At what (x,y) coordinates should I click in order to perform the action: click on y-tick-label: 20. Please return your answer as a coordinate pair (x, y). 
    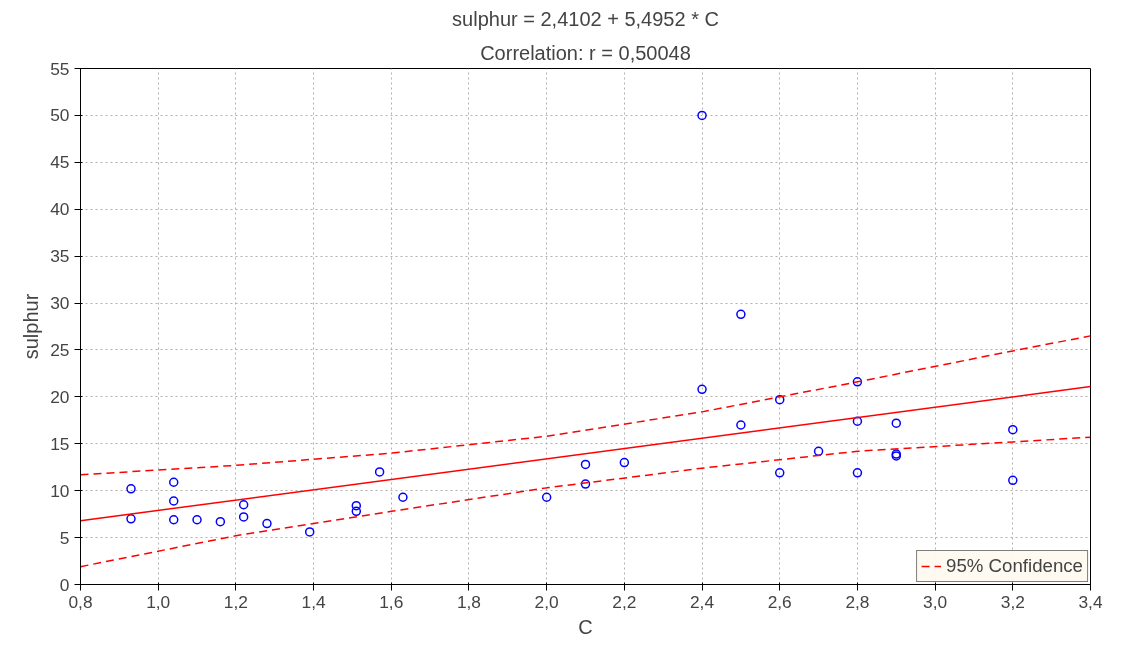
    Looking at the image, I should click on (60, 396).